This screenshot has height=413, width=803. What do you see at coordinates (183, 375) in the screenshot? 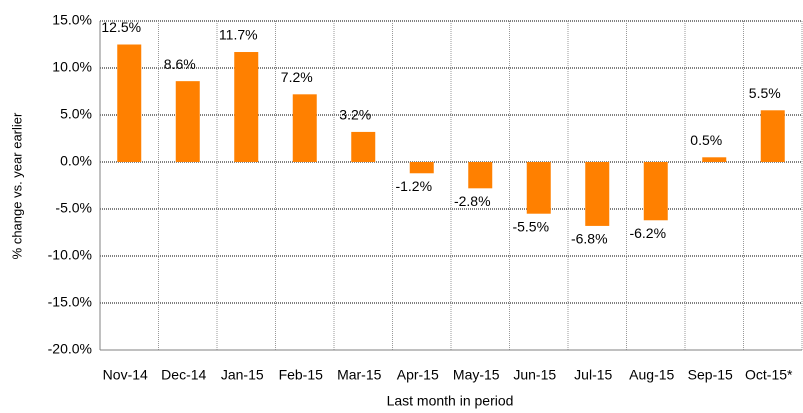
I see `x-tick-label: Dec-14` at bounding box center [183, 375].